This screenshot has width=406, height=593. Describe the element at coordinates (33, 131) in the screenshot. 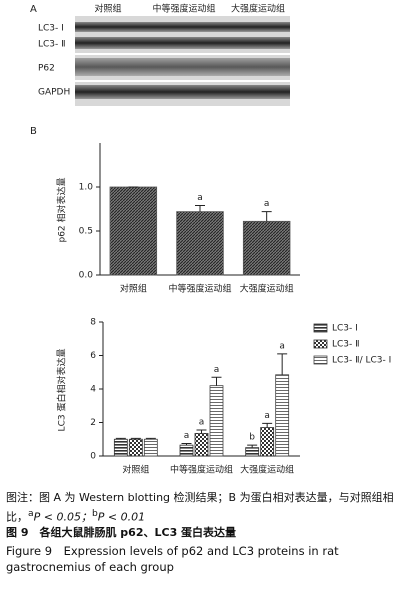

I see `panel-label: B` at that location.